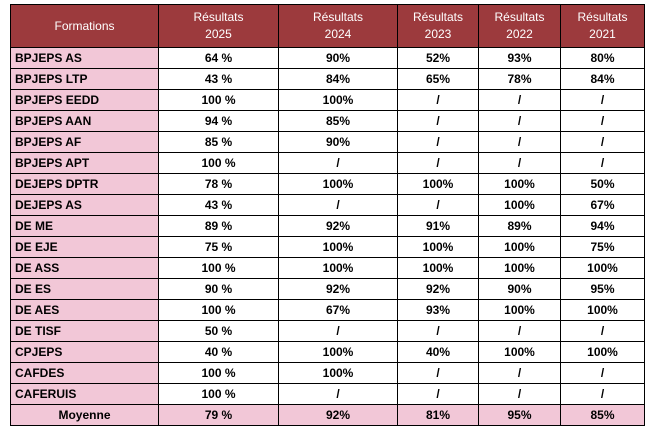 This screenshot has height=445, width=654. What do you see at coordinates (438, 226) in the screenshot?
I see `result-cell: 91%` at bounding box center [438, 226].